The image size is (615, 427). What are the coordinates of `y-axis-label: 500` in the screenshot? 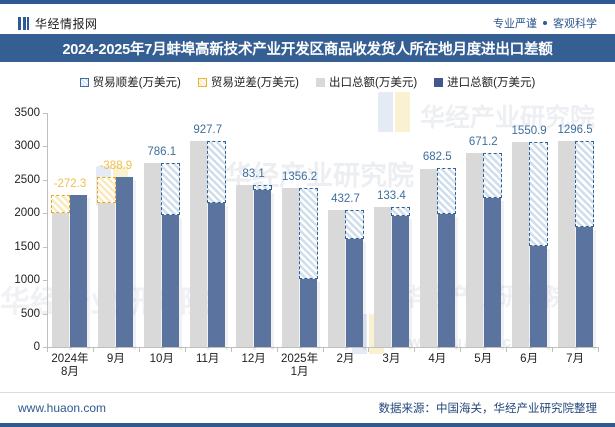 It's located at (30, 313).